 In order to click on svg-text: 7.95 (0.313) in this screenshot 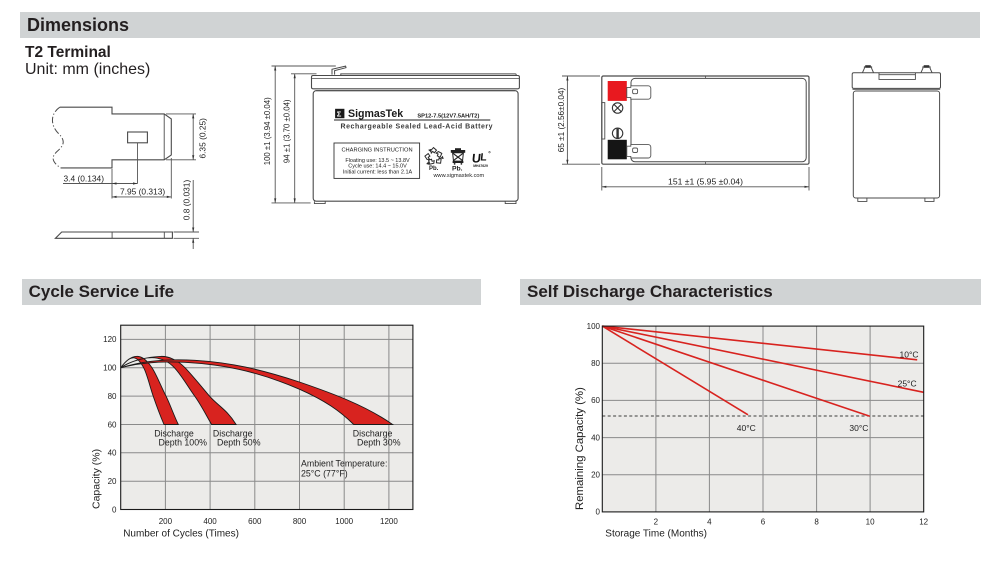, I will do `click(142, 192)`.